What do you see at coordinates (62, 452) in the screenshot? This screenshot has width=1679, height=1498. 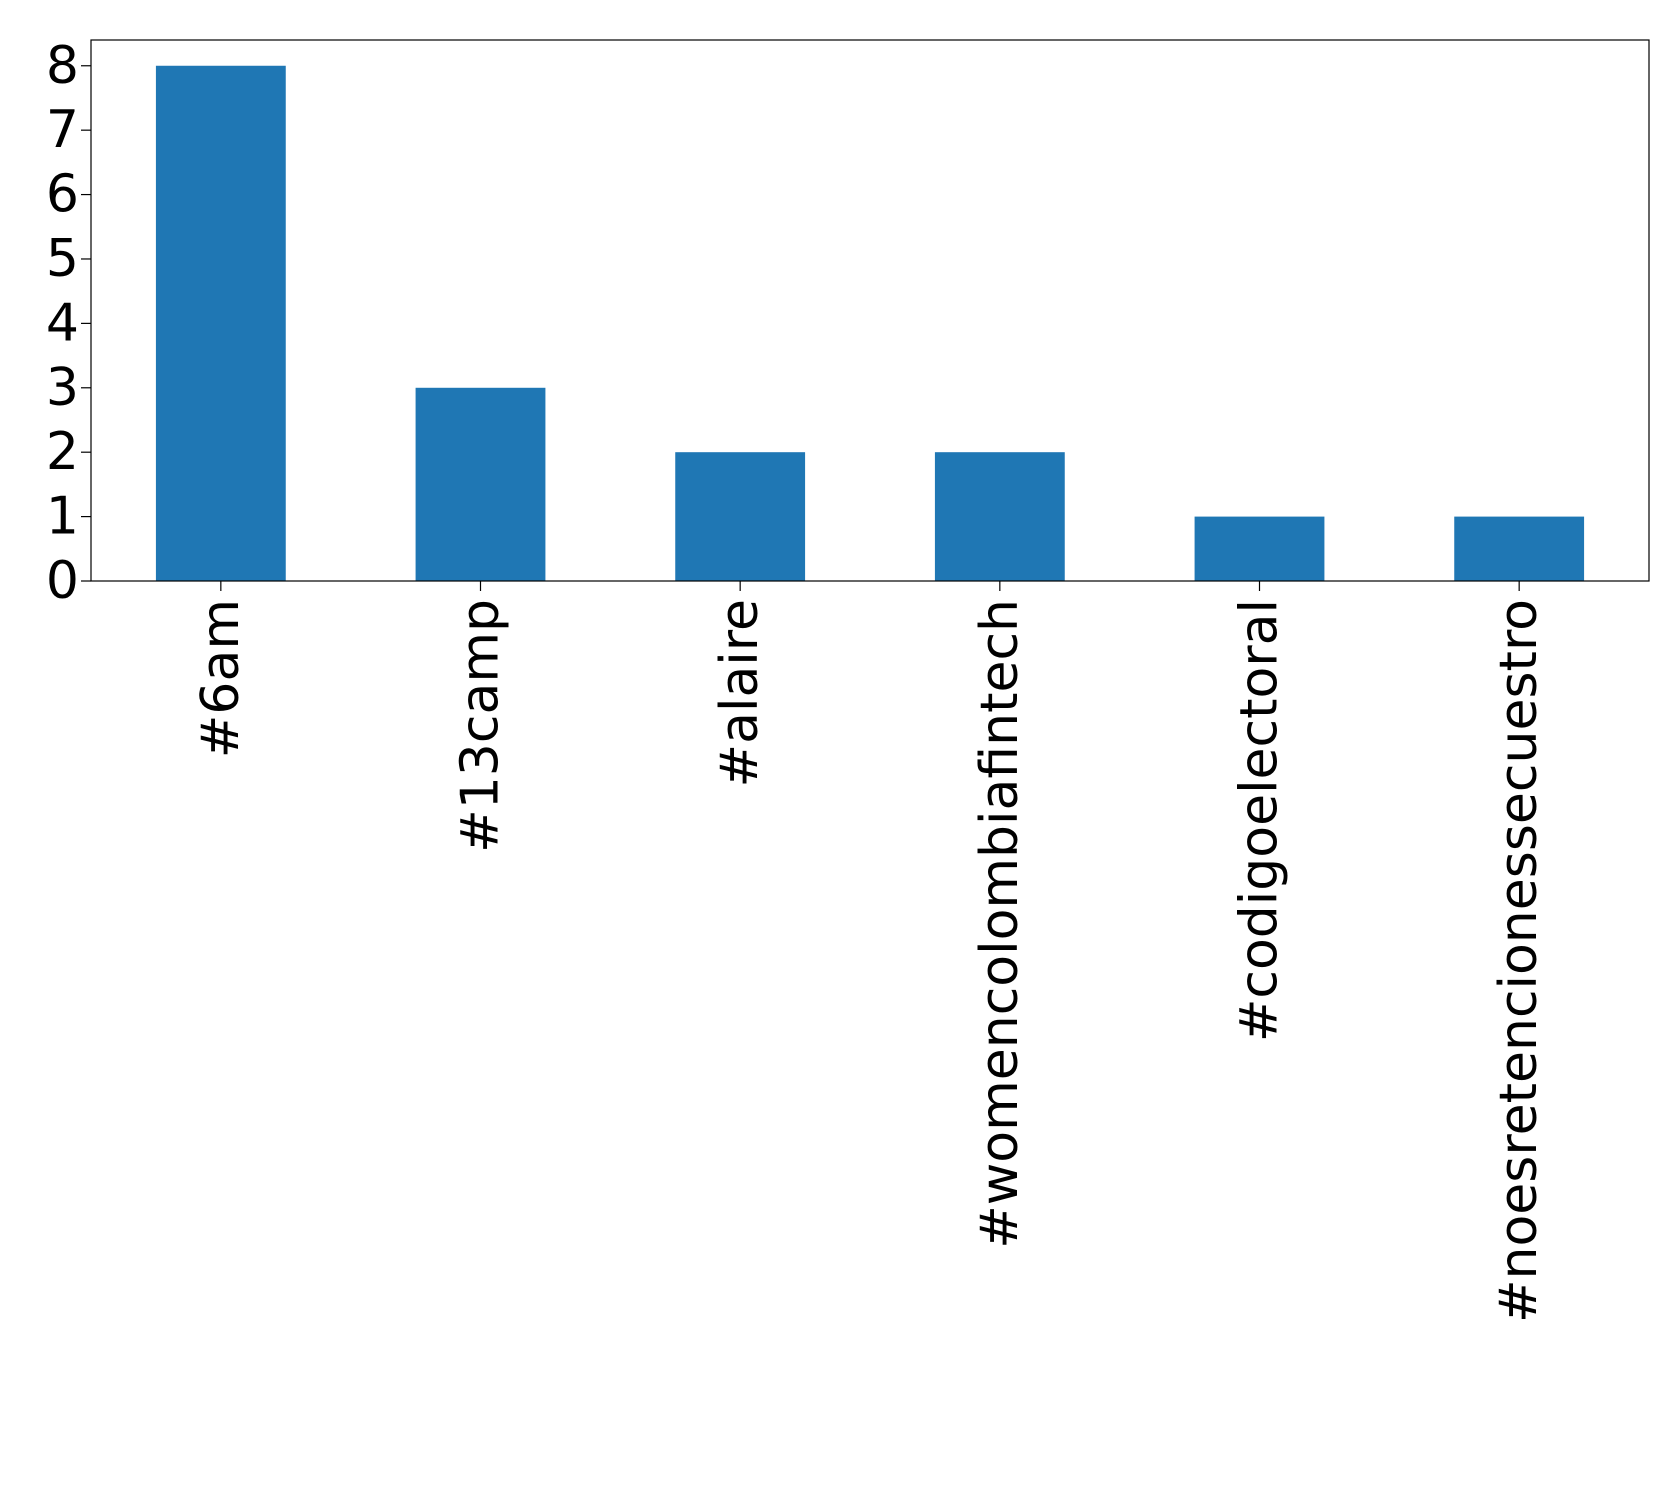 I see `y-tick-label: 2` at bounding box center [62, 452].